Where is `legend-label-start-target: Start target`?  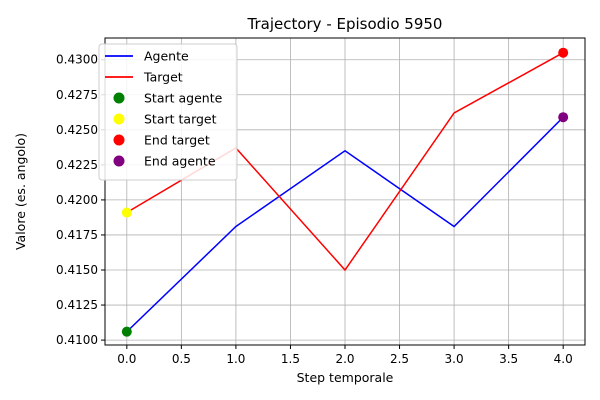 legend-label-start-target: Start target is located at coordinates (180, 119).